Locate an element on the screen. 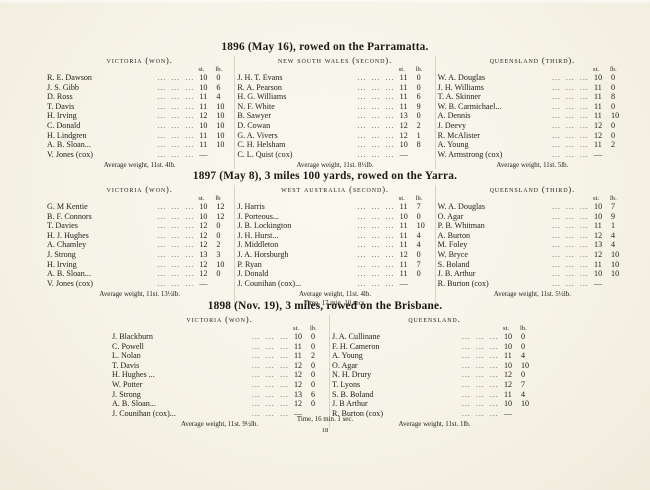 The height and width of the screenshot is (490, 650). unit-pounds: lb. is located at coordinates (219, 69).